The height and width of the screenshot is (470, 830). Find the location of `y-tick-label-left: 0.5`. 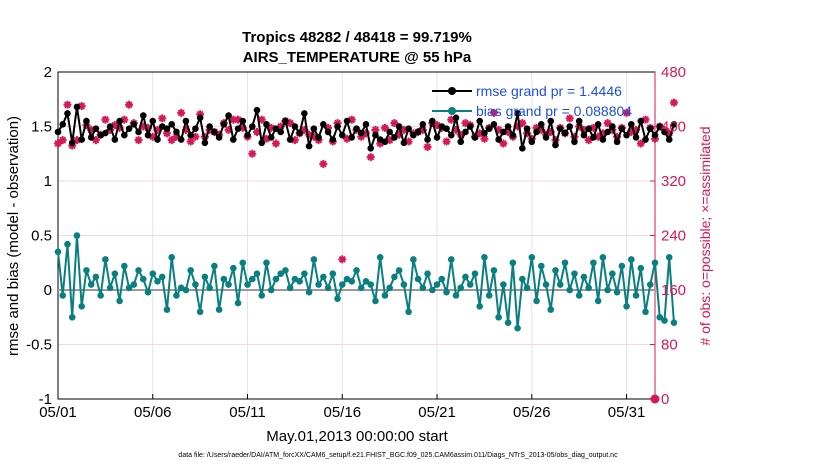

y-tick-label-left: 0.5 is located at coordinates (41, 236).